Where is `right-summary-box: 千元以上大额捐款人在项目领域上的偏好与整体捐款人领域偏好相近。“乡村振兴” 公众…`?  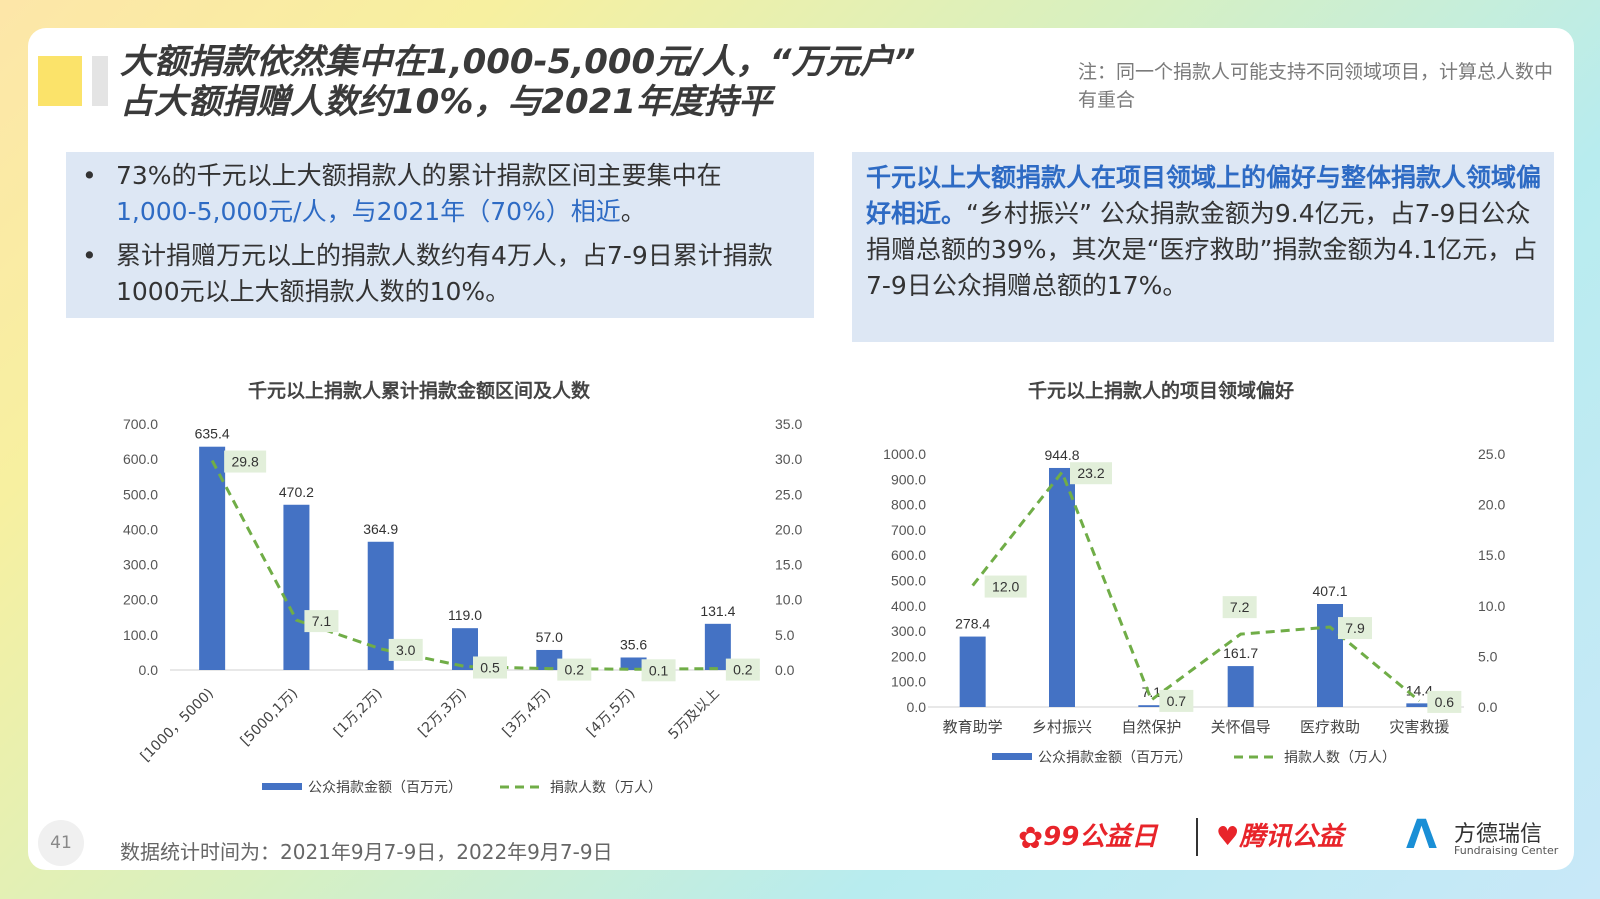 right-summary-box: 千元以上大额捐款人在项目领域上的偏好与整体捐款人领域偏好相近。“乡村振兴” 公众… is located at coordinates (1203, 247).